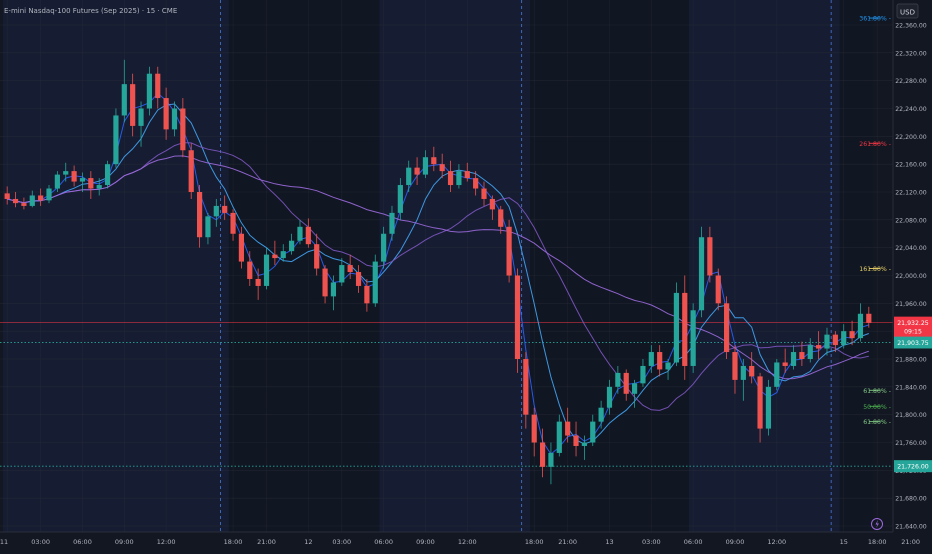  I want to click on currency-button, so click(907, 11).